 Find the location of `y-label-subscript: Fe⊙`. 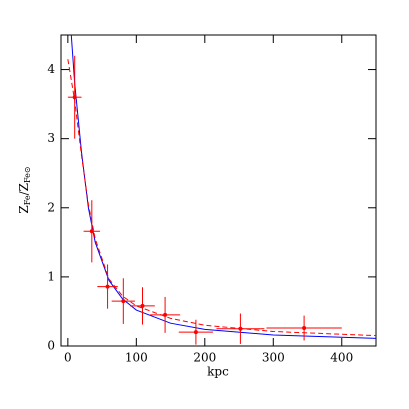

y-label-subscript: Fe⊙ is located at coordinates (27, 174).